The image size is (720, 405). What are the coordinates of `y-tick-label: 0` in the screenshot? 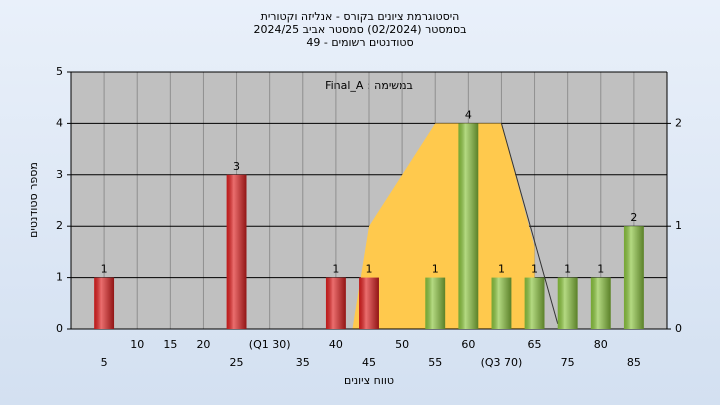 It's located at (59, 328).